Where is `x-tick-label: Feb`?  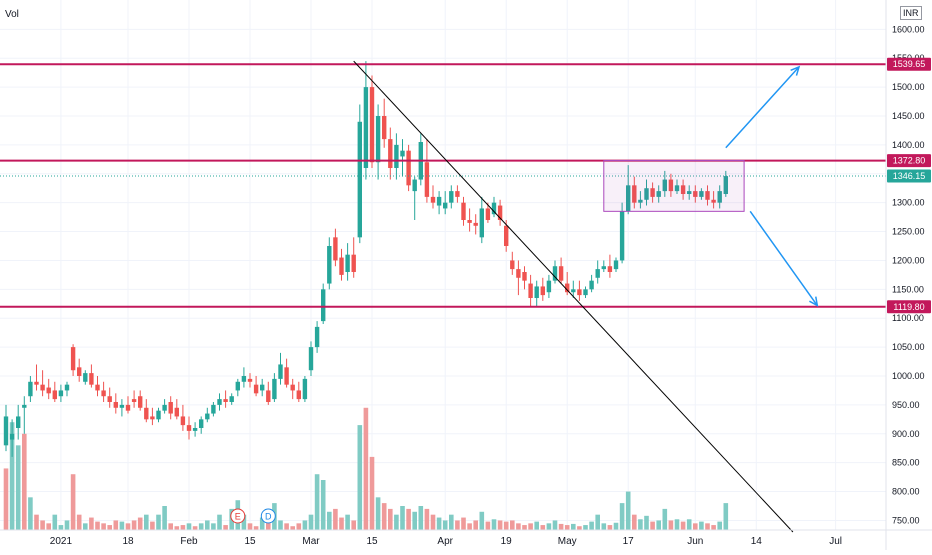 x-tick-label: Feb is located at coordinates (189, 541).